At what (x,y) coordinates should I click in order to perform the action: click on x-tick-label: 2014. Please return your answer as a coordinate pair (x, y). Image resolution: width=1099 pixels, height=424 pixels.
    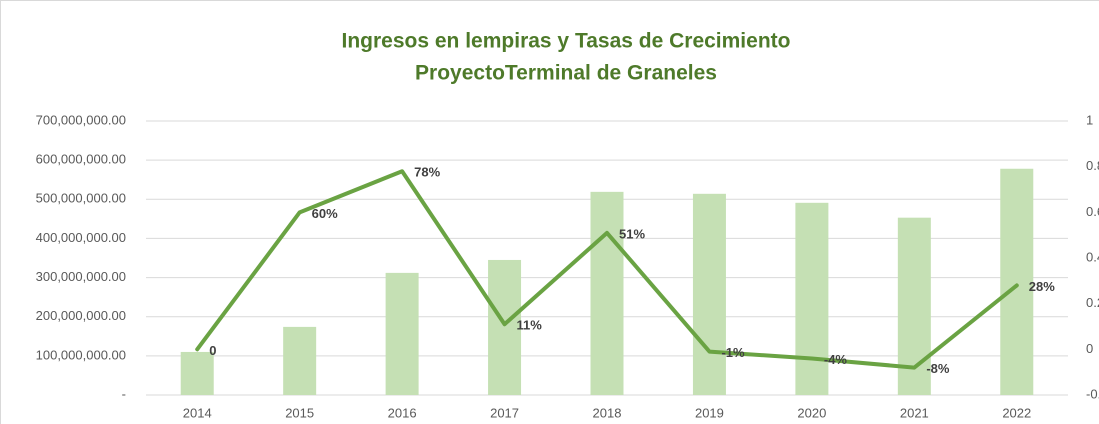
    Looking at the image, I should click on (197, 412).